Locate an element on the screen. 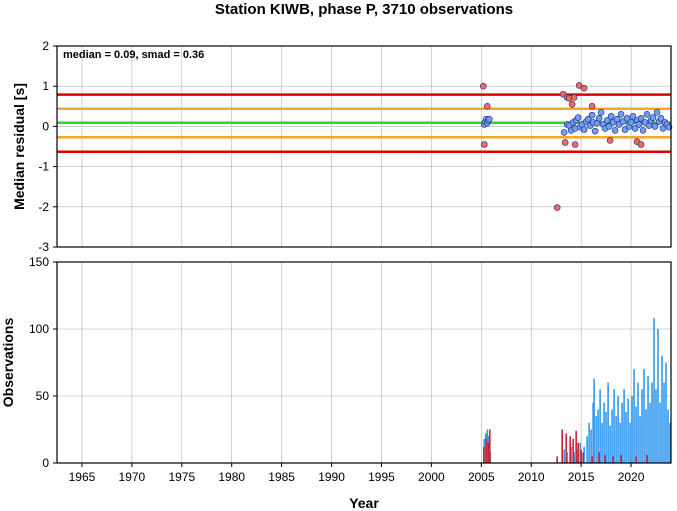  residual-y-tick-label: -1 is located at coordinates (43, 167).